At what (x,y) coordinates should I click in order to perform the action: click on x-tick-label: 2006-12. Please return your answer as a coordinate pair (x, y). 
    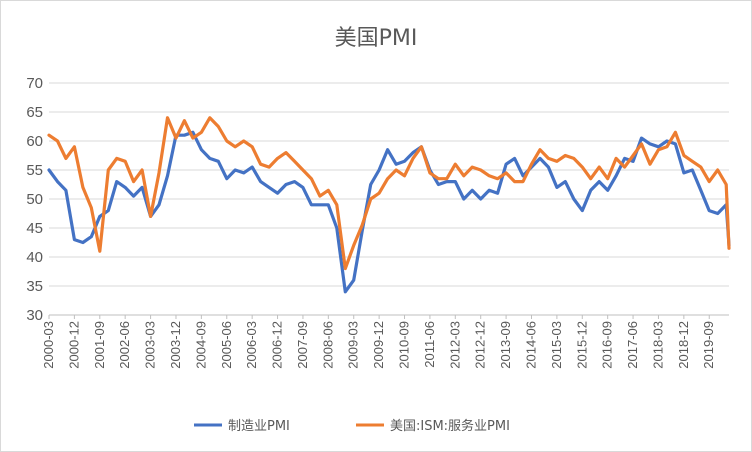
    Looking at the image, I should click on (277, 345).